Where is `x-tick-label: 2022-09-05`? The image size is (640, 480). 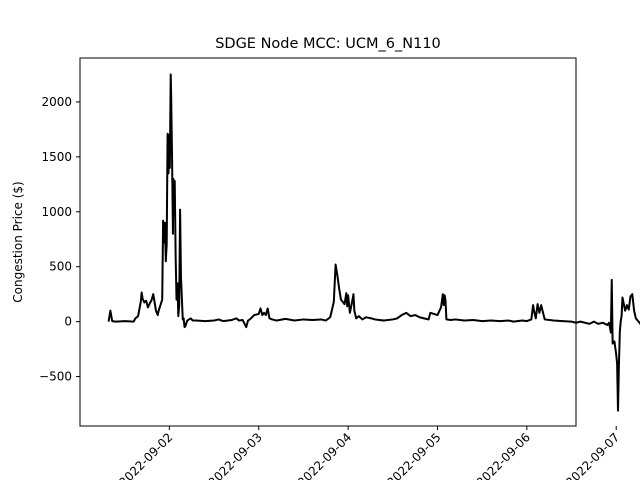 x-tick-label: 2022-09-05 is located at coordinates (413, 455).